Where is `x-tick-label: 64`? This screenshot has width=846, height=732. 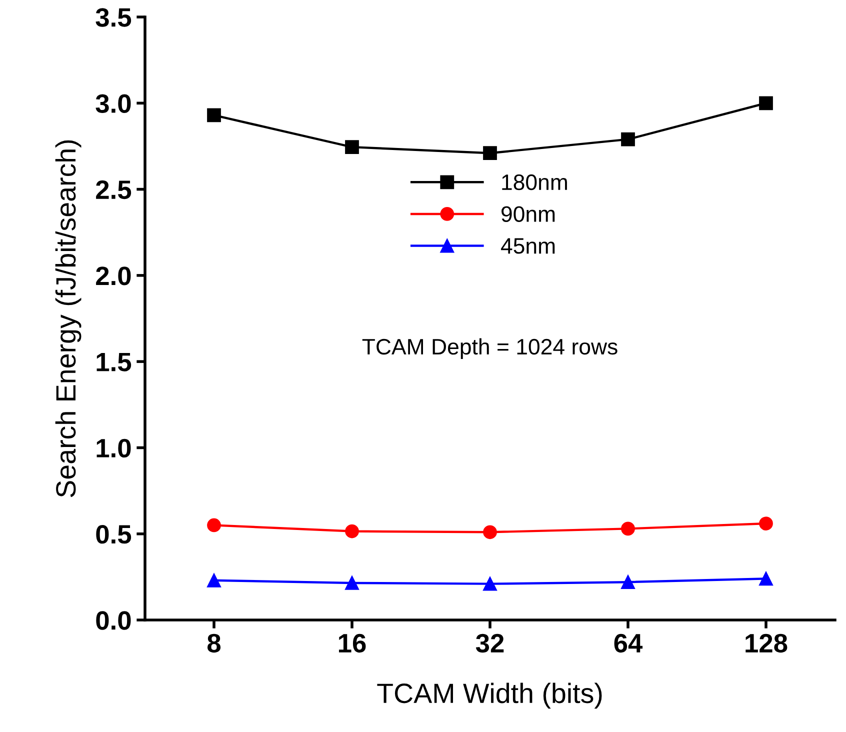 x-tick-label: 64 is located at coordinates (628, 643).